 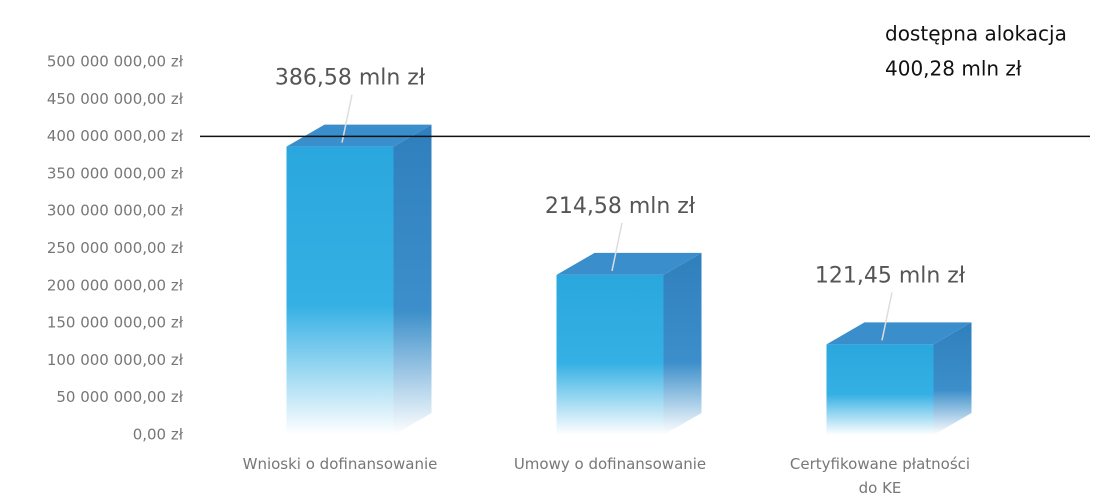 I want to click on x-tick-label: Wnioski o dofinansowanie, so click(x=340, y=464).